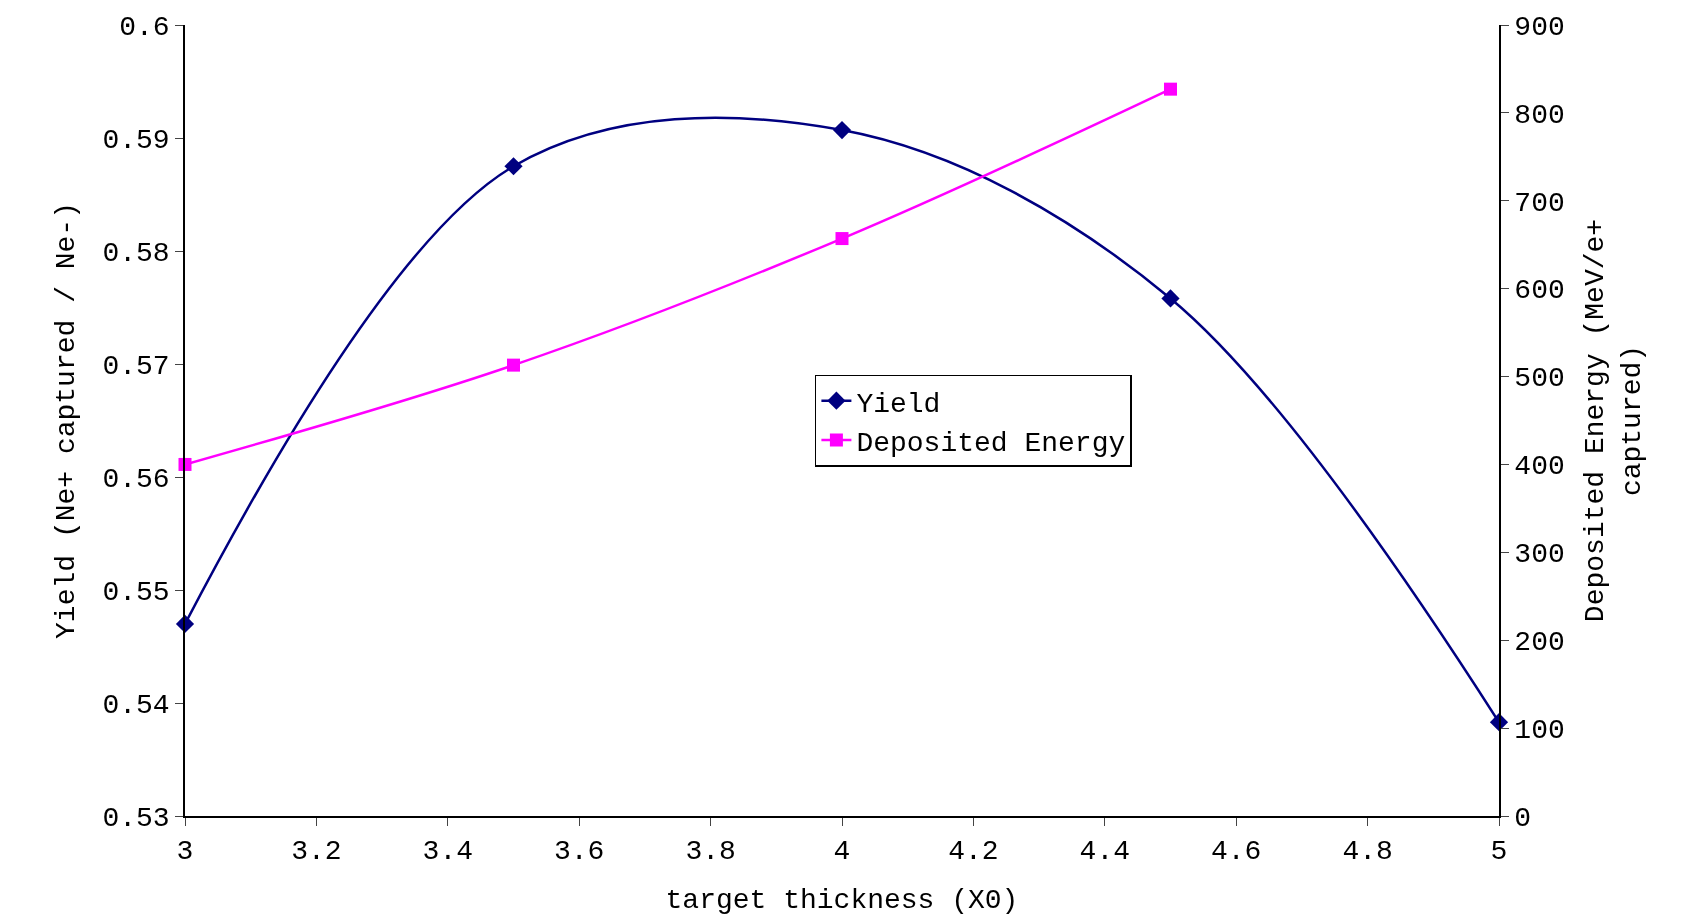 This screenshot has height=916, width=1699. Describe the element at coordinates (136, 592) in the screenshot. I see `y-tick-label: 0.55` at that location.